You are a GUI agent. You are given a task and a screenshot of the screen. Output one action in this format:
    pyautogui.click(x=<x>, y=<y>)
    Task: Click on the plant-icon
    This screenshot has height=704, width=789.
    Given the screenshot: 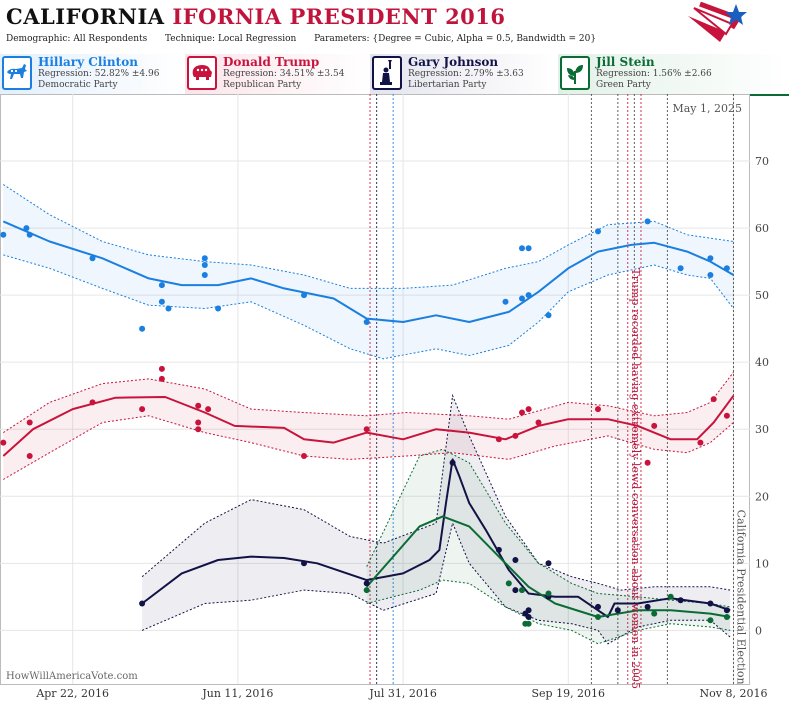 What is the action you would take?
    pyautogui.click(x=575, y=73)
    